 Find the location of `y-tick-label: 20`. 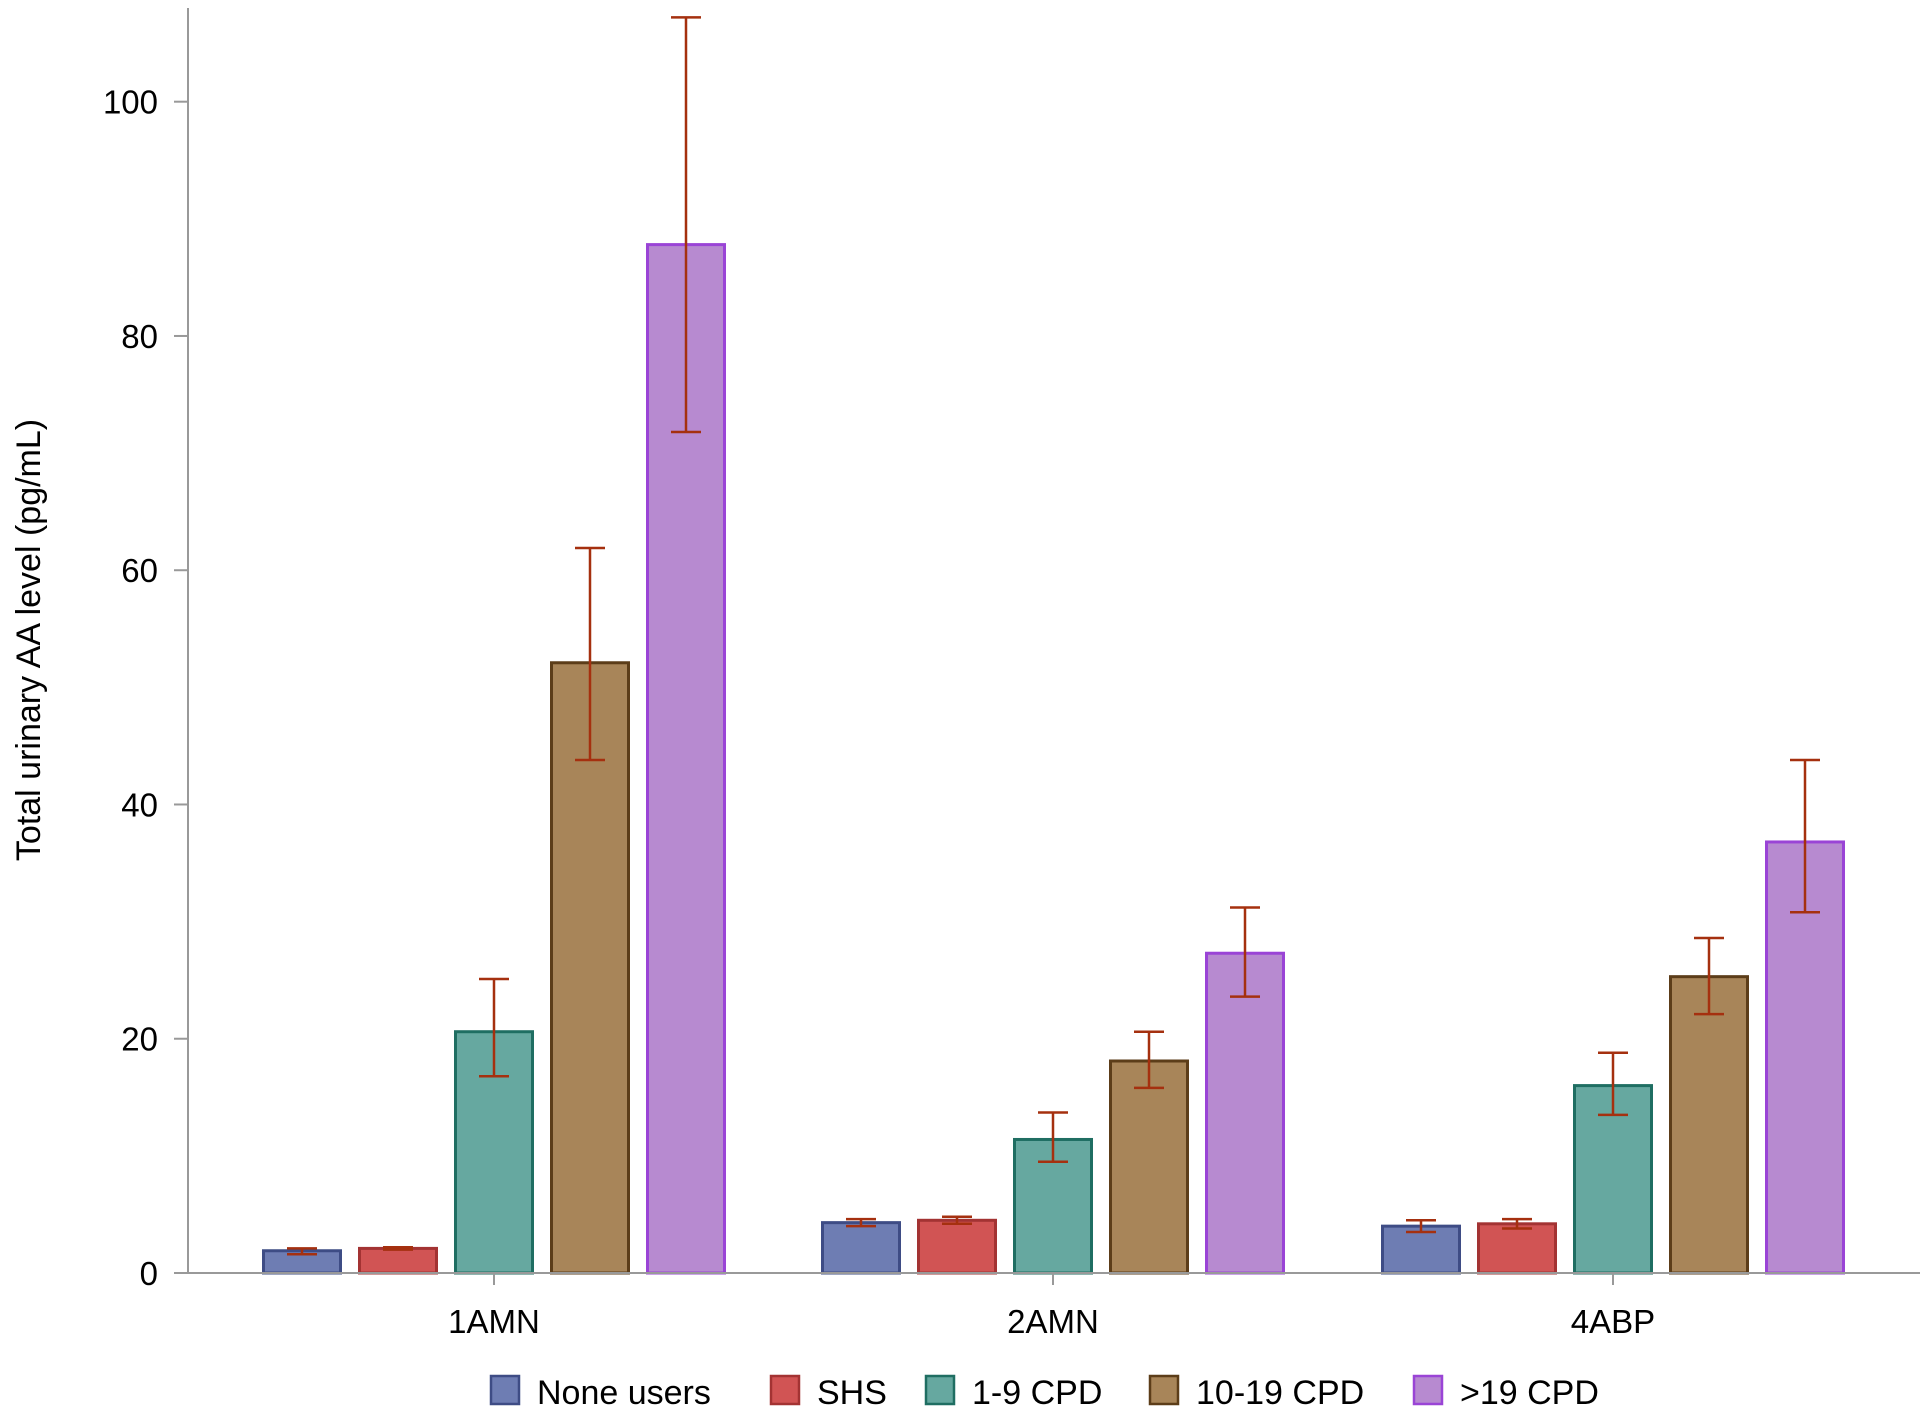

y-tick-label: 20 is located at coordinates (139, 1039).